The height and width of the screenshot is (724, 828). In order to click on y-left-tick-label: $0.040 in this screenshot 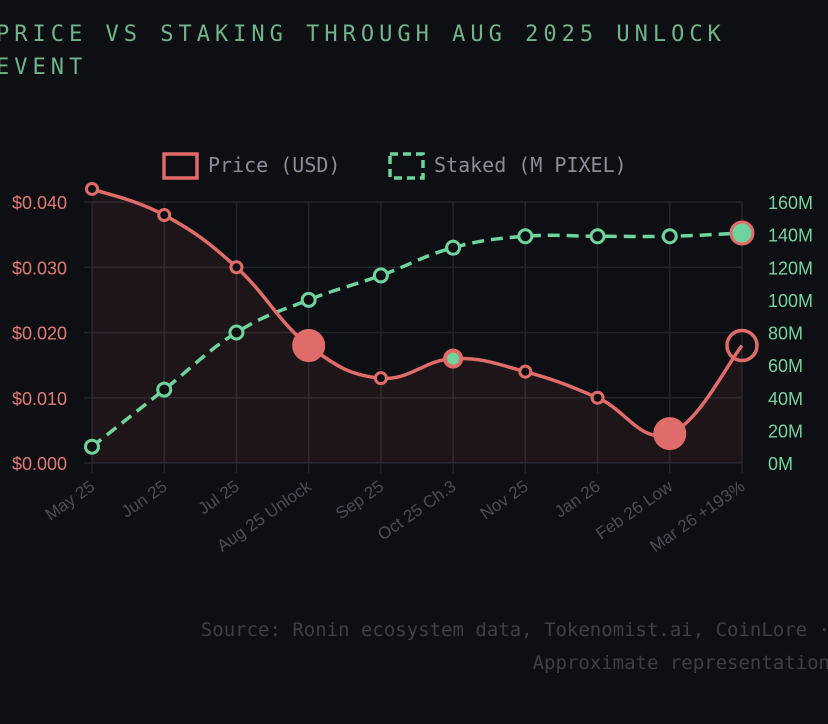, I will do `click(39, 203)`.